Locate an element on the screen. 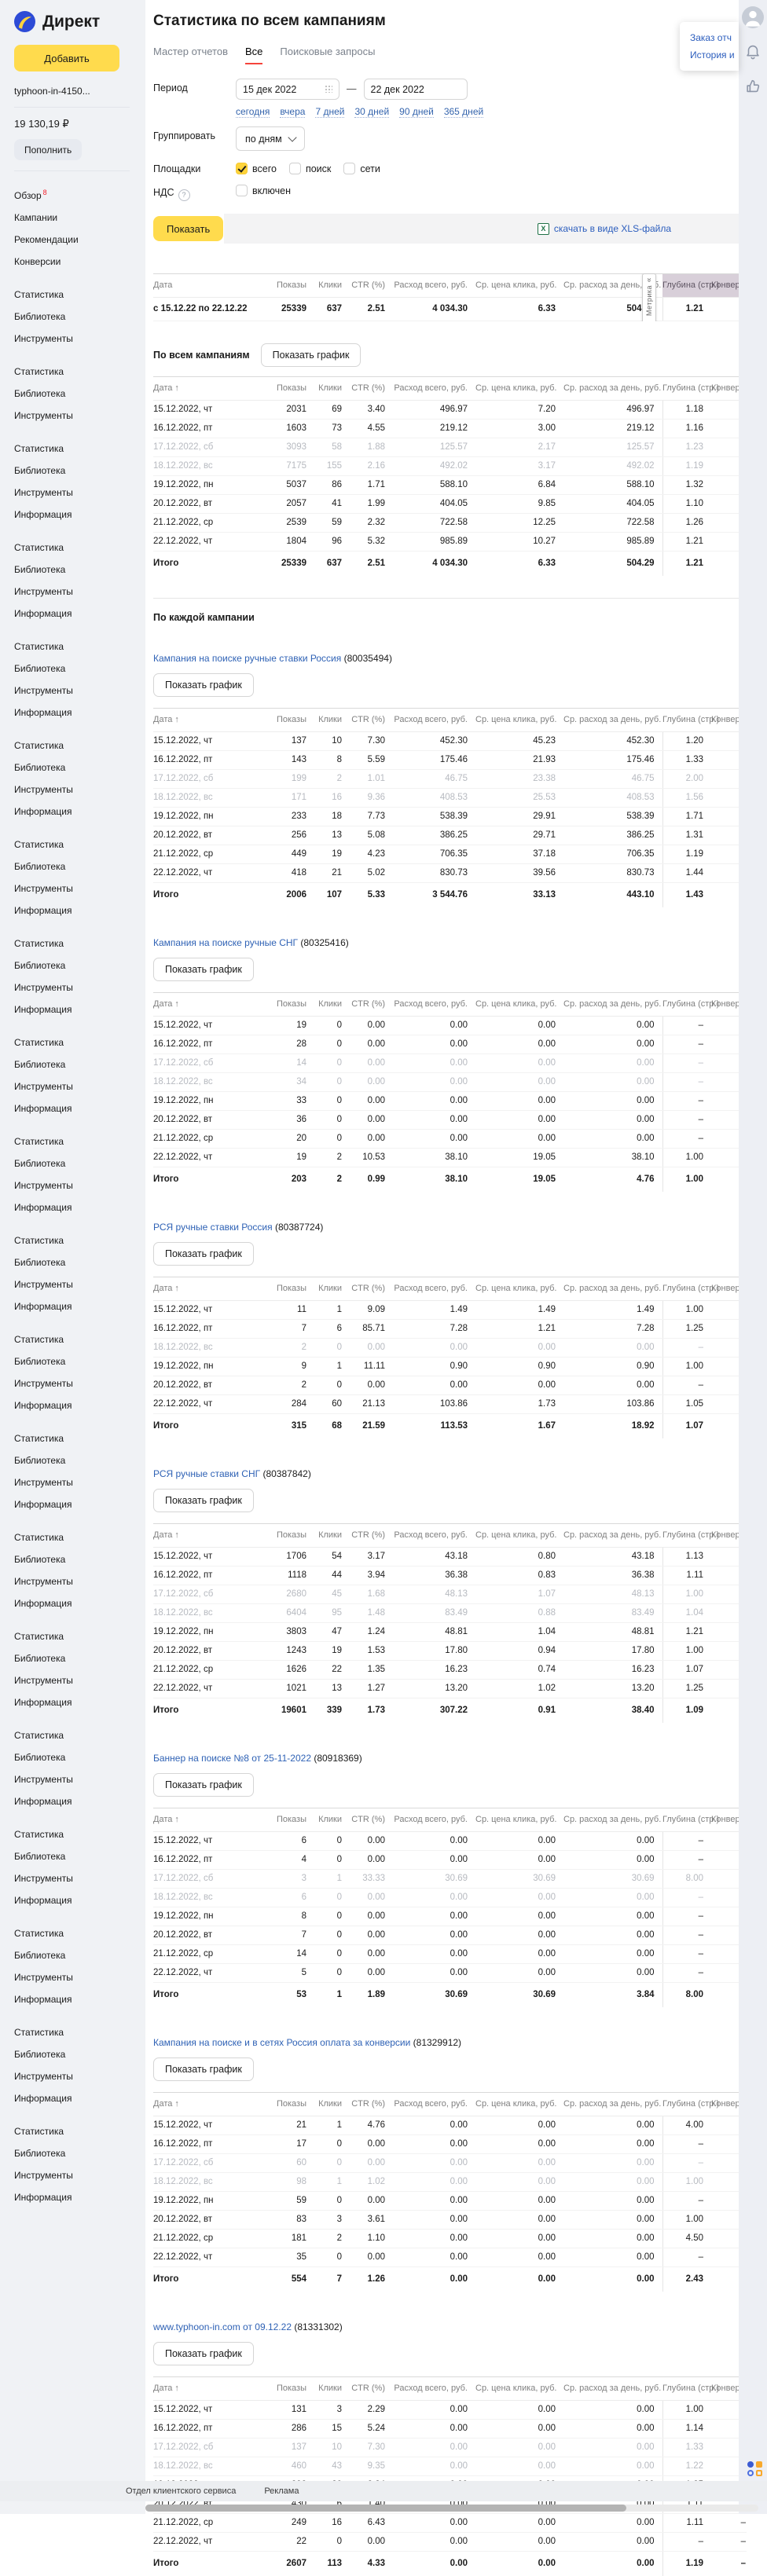 This screenshot has width=767, height=2576. services-corner-icons is located at coordinates (755, 2468).